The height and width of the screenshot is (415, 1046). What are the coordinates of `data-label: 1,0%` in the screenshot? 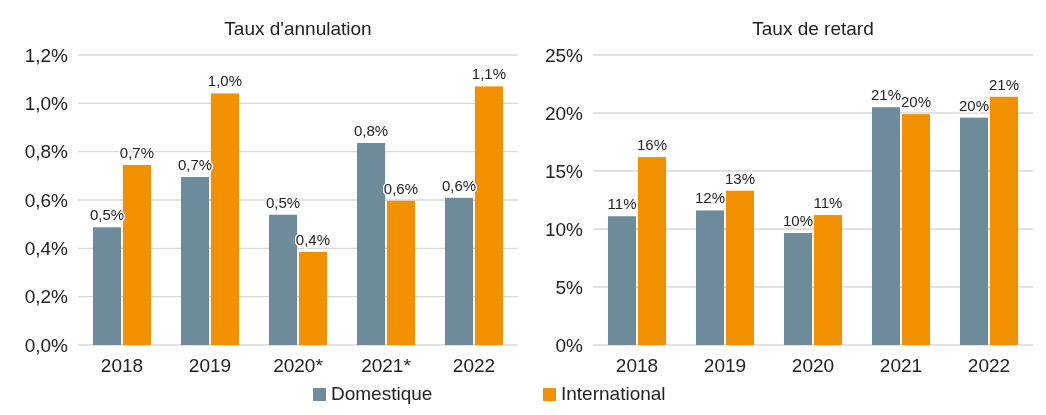 It's located at (225, 81).